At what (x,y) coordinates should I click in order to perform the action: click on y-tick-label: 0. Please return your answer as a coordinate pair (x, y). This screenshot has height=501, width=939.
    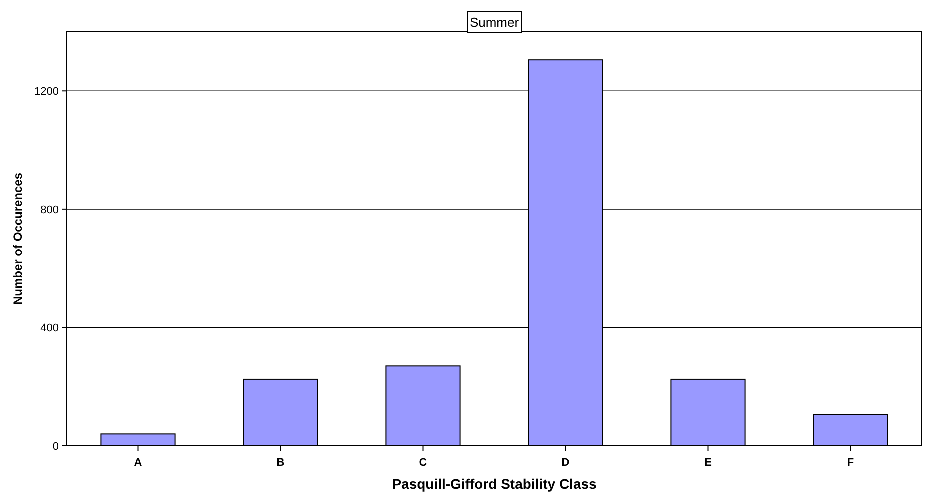
    Looking at the image, I should click on (55, 446).